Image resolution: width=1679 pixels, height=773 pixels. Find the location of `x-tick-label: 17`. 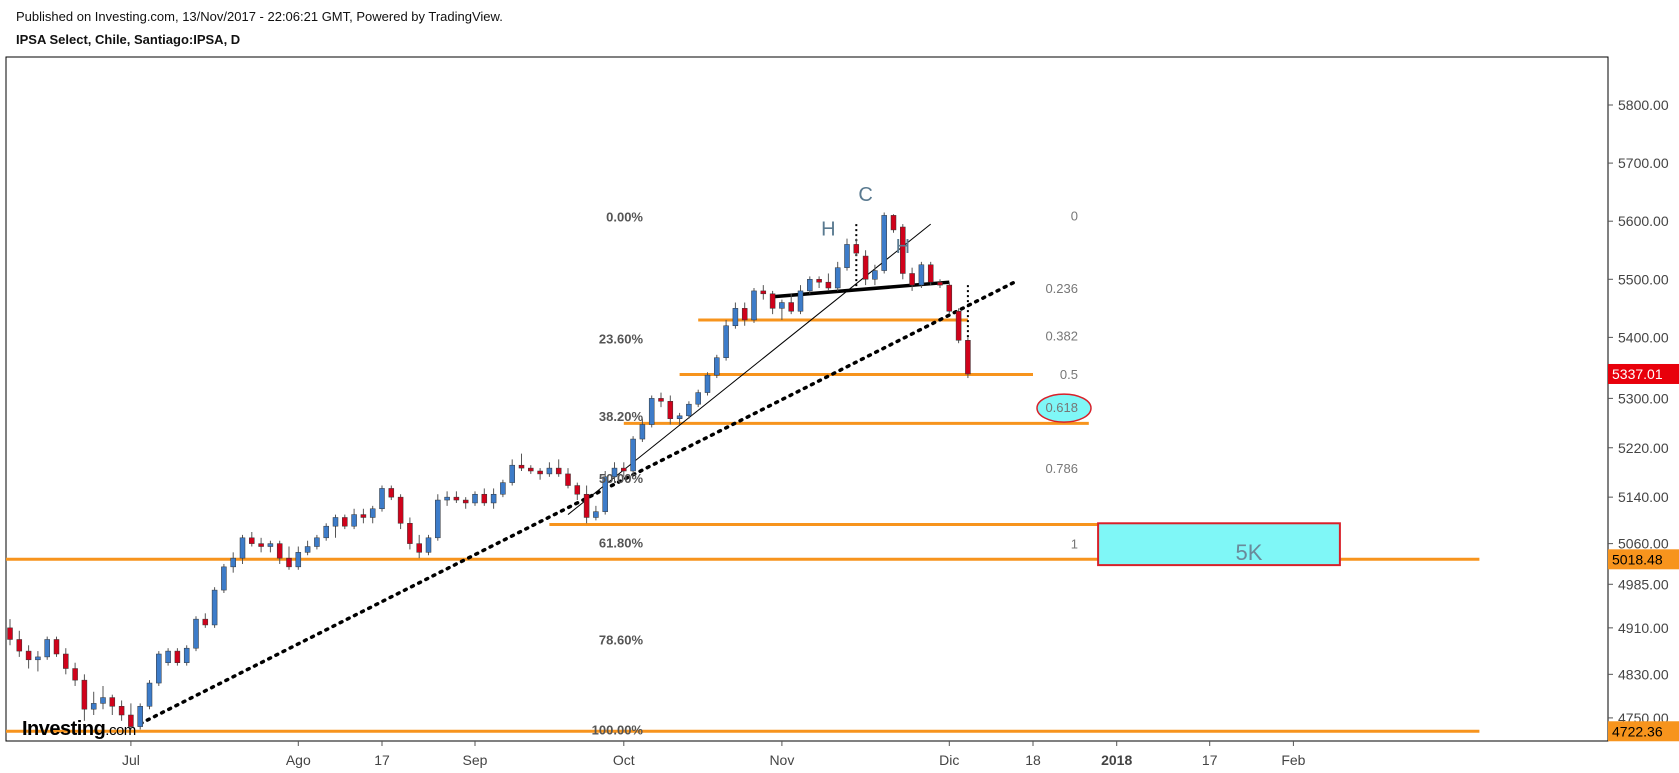

x-tick-label: 17 is located at coordinates (382, 760).